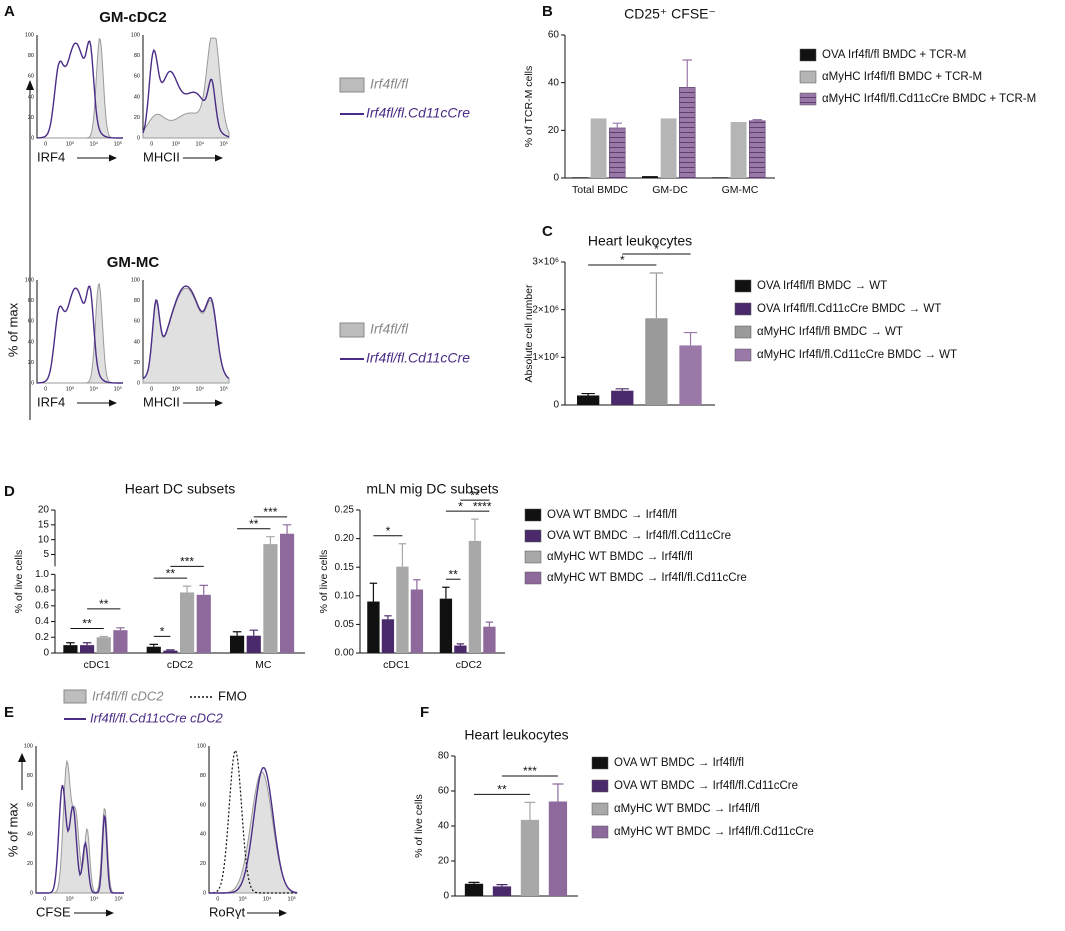 The height and width of the screenshot is (931, 1065). What do you see at coordinates (830, 332) in the screenshot?
I see `legend-label: αMyHC Irf4fl/fl BMDC → WT` at bounding box center [830, 332].